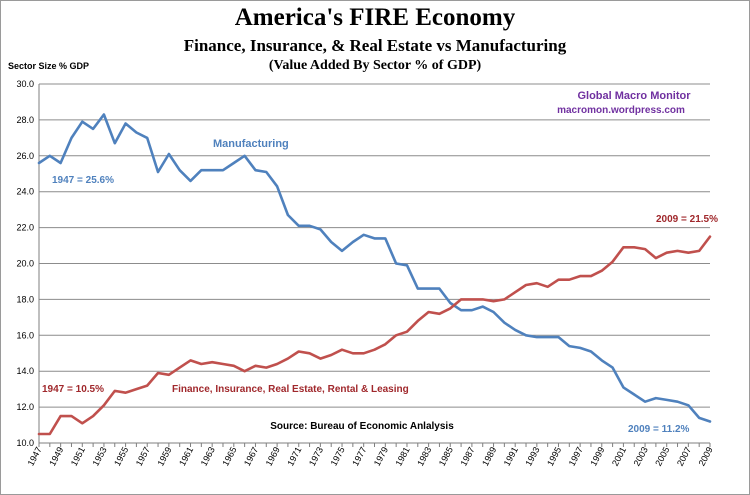 The image size is (750, 495). I want to click on x-tick-label: 1969, so click(273, 456).